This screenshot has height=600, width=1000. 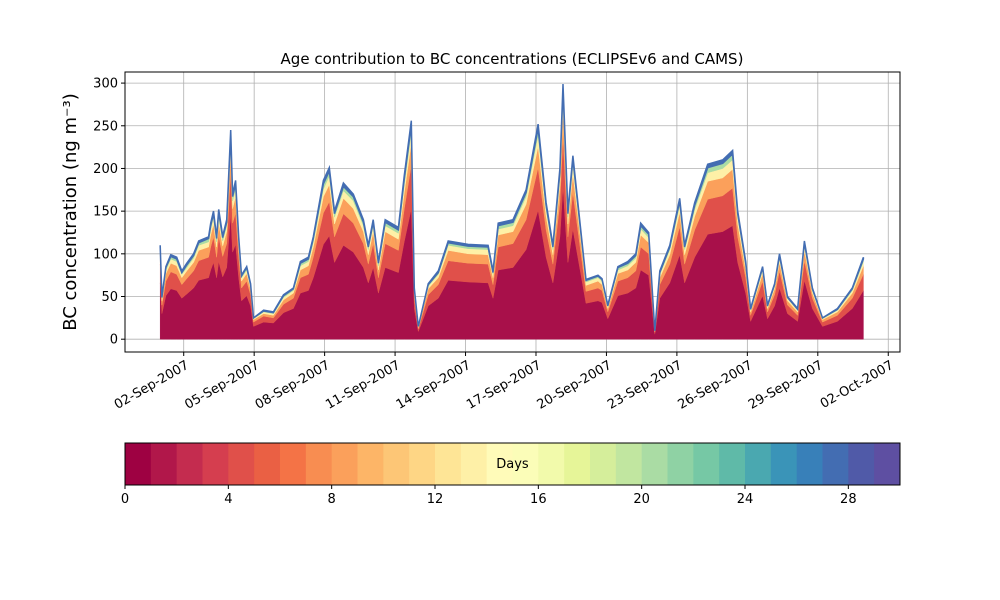 I want to click on y-tick-label: 100, so click(x=105, y=254).